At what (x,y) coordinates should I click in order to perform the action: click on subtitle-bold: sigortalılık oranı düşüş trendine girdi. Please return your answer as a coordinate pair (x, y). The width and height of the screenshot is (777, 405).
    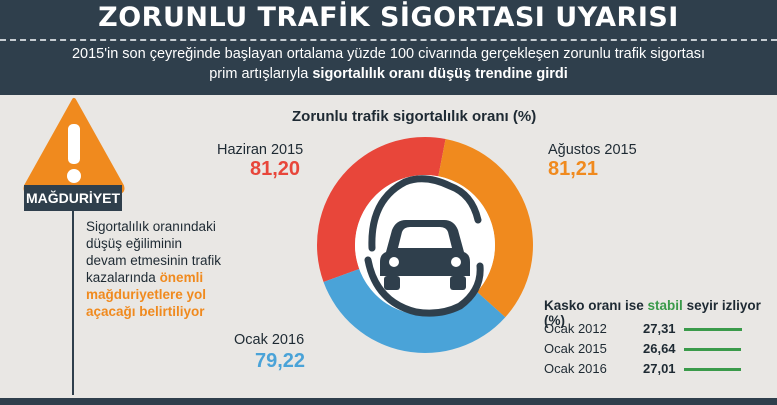
    Looking at the image, I should click on (440, 74).